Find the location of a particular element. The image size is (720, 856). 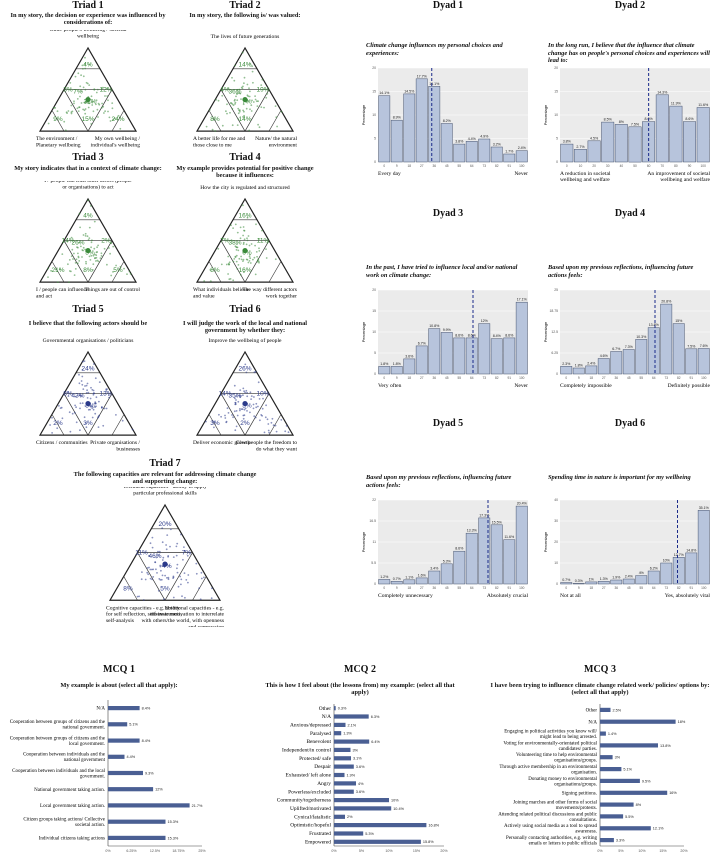

triad-region-label: 2% is located at coordinates (58, 423).